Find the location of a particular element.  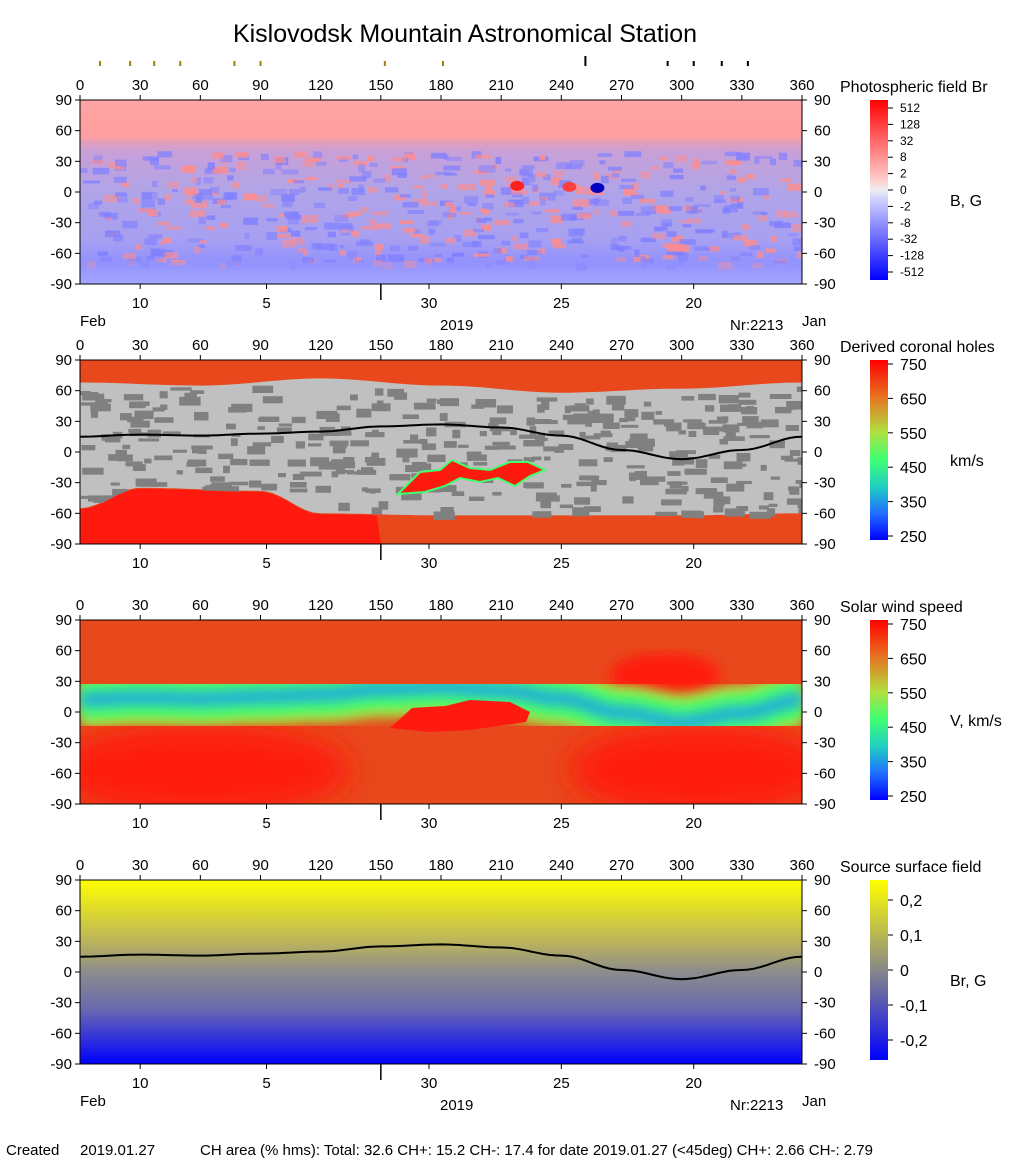

y-tick-label: -30 is located at coordinates (61, 1003).